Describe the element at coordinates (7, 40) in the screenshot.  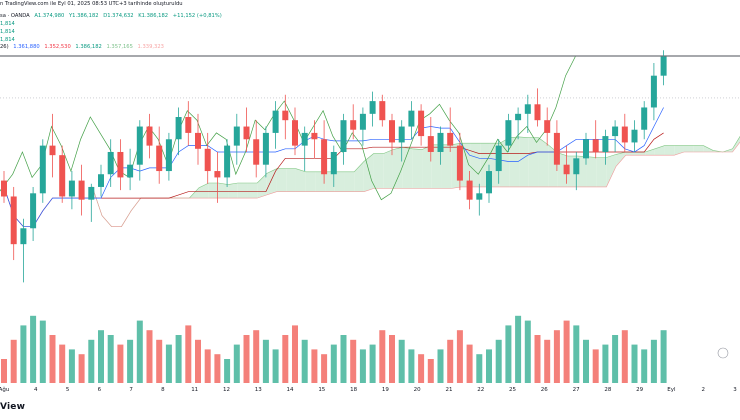
I see `indicator-value-3: 1,814` at that location.